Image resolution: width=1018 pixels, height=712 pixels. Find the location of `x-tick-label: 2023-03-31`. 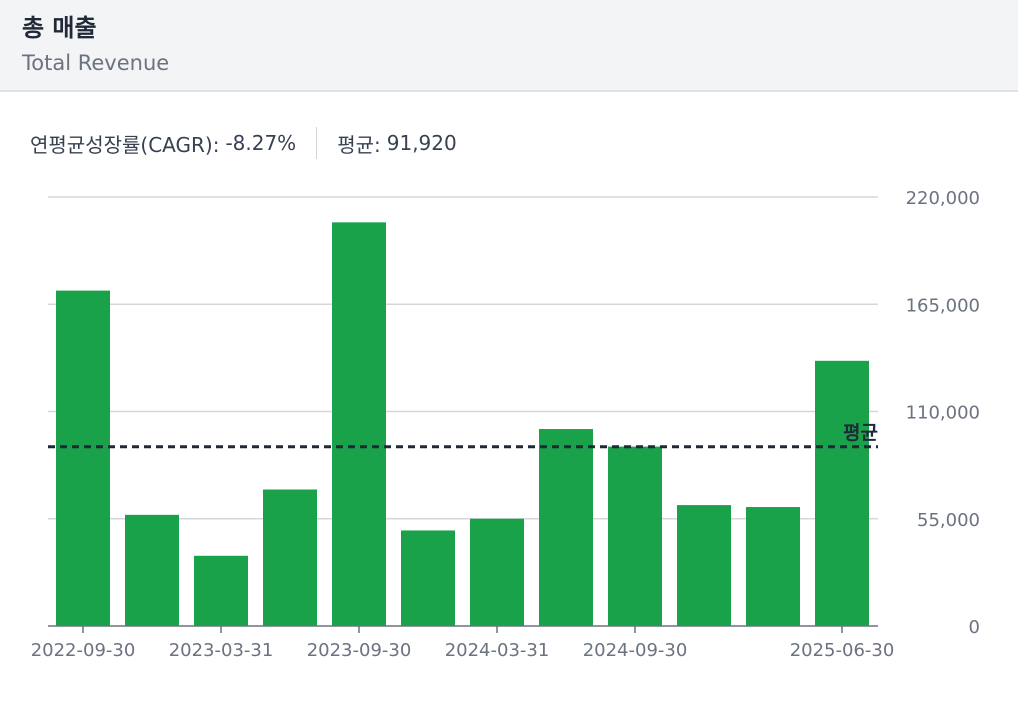

x-tick-label: 2023-03-31 is located at coordinates (221, 650).